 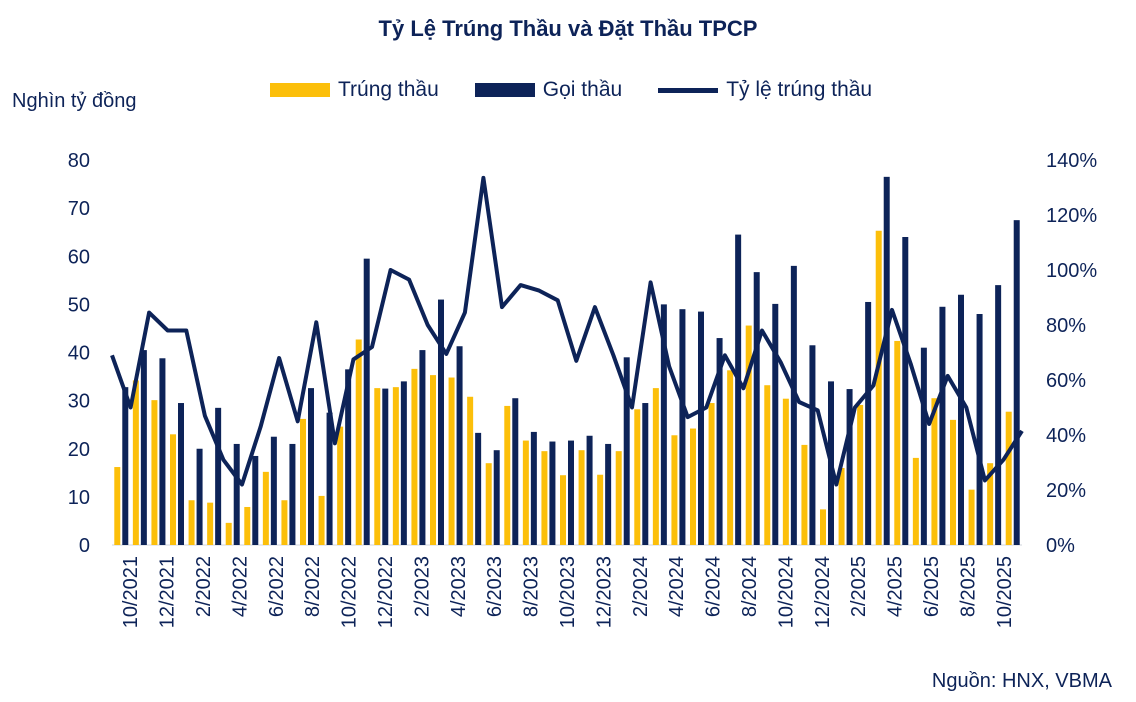 I want to click on y-tick-label: 70, so click(x=79, y=209).